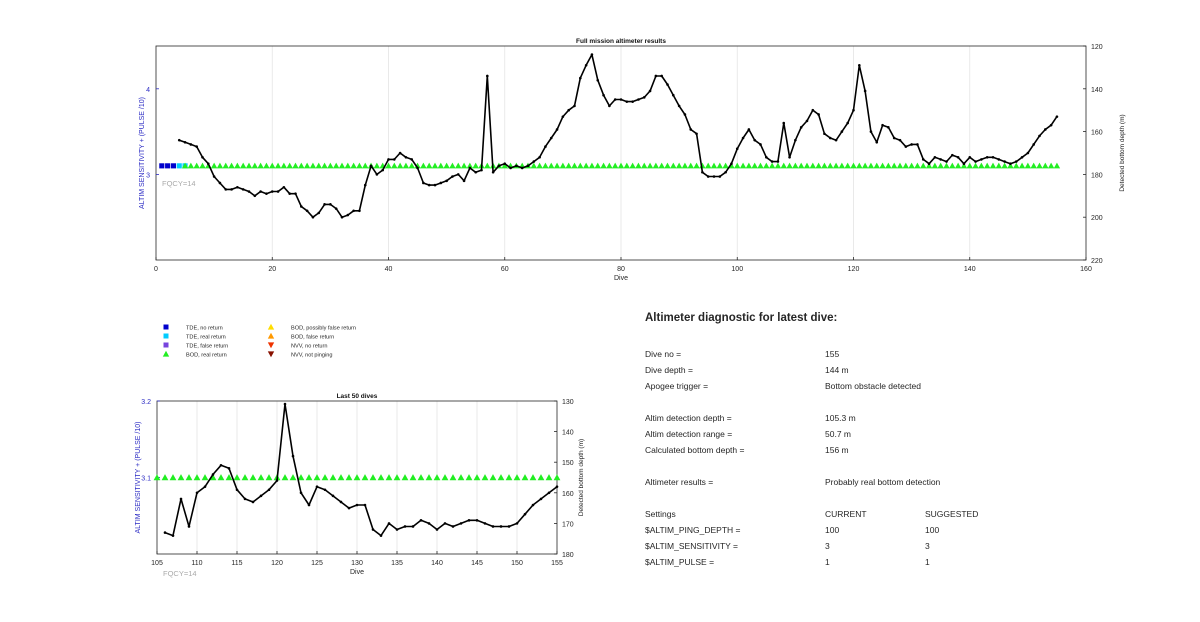 The image size is (1200, 622). Describe the element at coordinates (568, 494) in the screenshot. I see `y-right-tick-label: 160` at that location.